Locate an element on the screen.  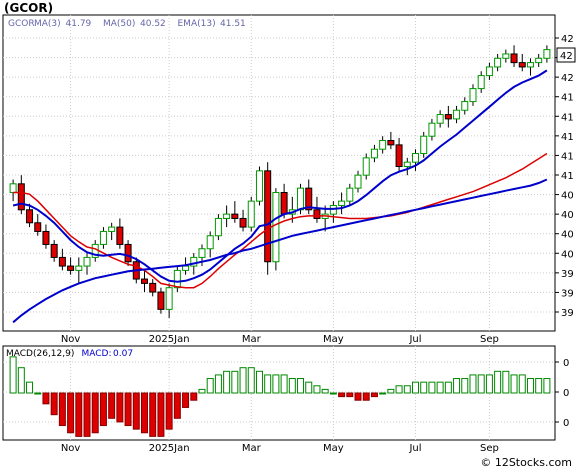
macd-x-tick-label: May is located at coordinates (333, 448).